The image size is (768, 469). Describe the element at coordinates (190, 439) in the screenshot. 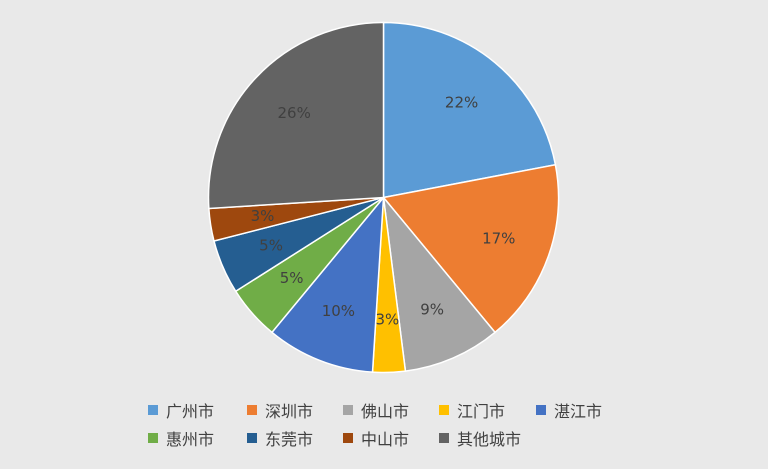

I see `legend-label-huizhou: 惠州市` at that location.